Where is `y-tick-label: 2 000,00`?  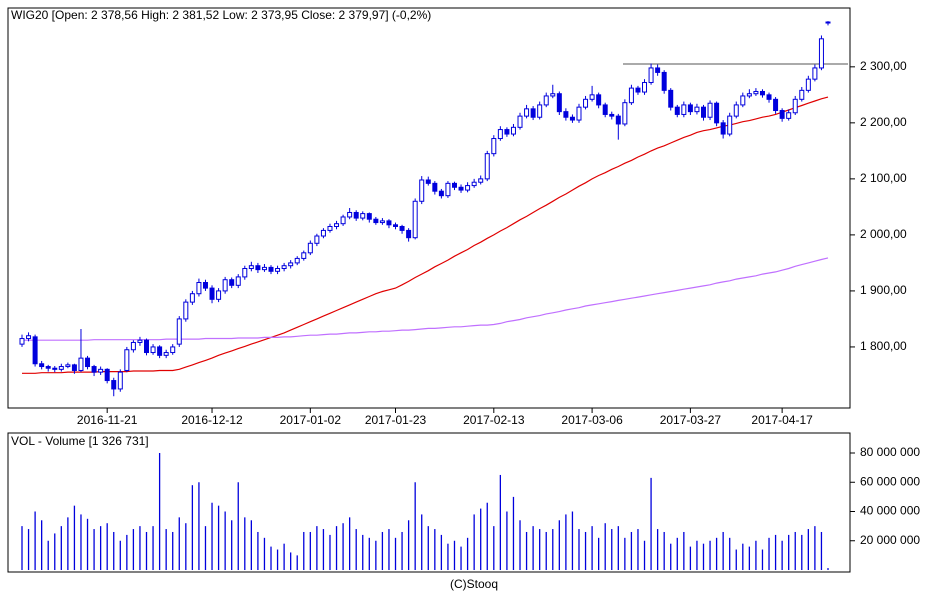 y-tick-label: 2 000,00 is located at coordinates (883, 234).